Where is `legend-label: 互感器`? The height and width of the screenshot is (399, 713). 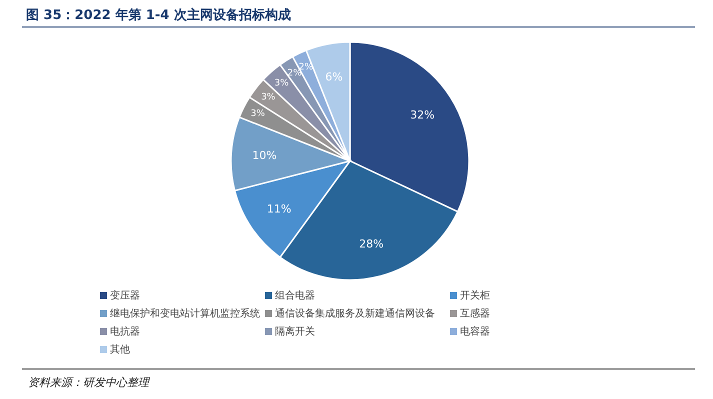
legend-label: 互感器 is located at coordinates (475, 314).